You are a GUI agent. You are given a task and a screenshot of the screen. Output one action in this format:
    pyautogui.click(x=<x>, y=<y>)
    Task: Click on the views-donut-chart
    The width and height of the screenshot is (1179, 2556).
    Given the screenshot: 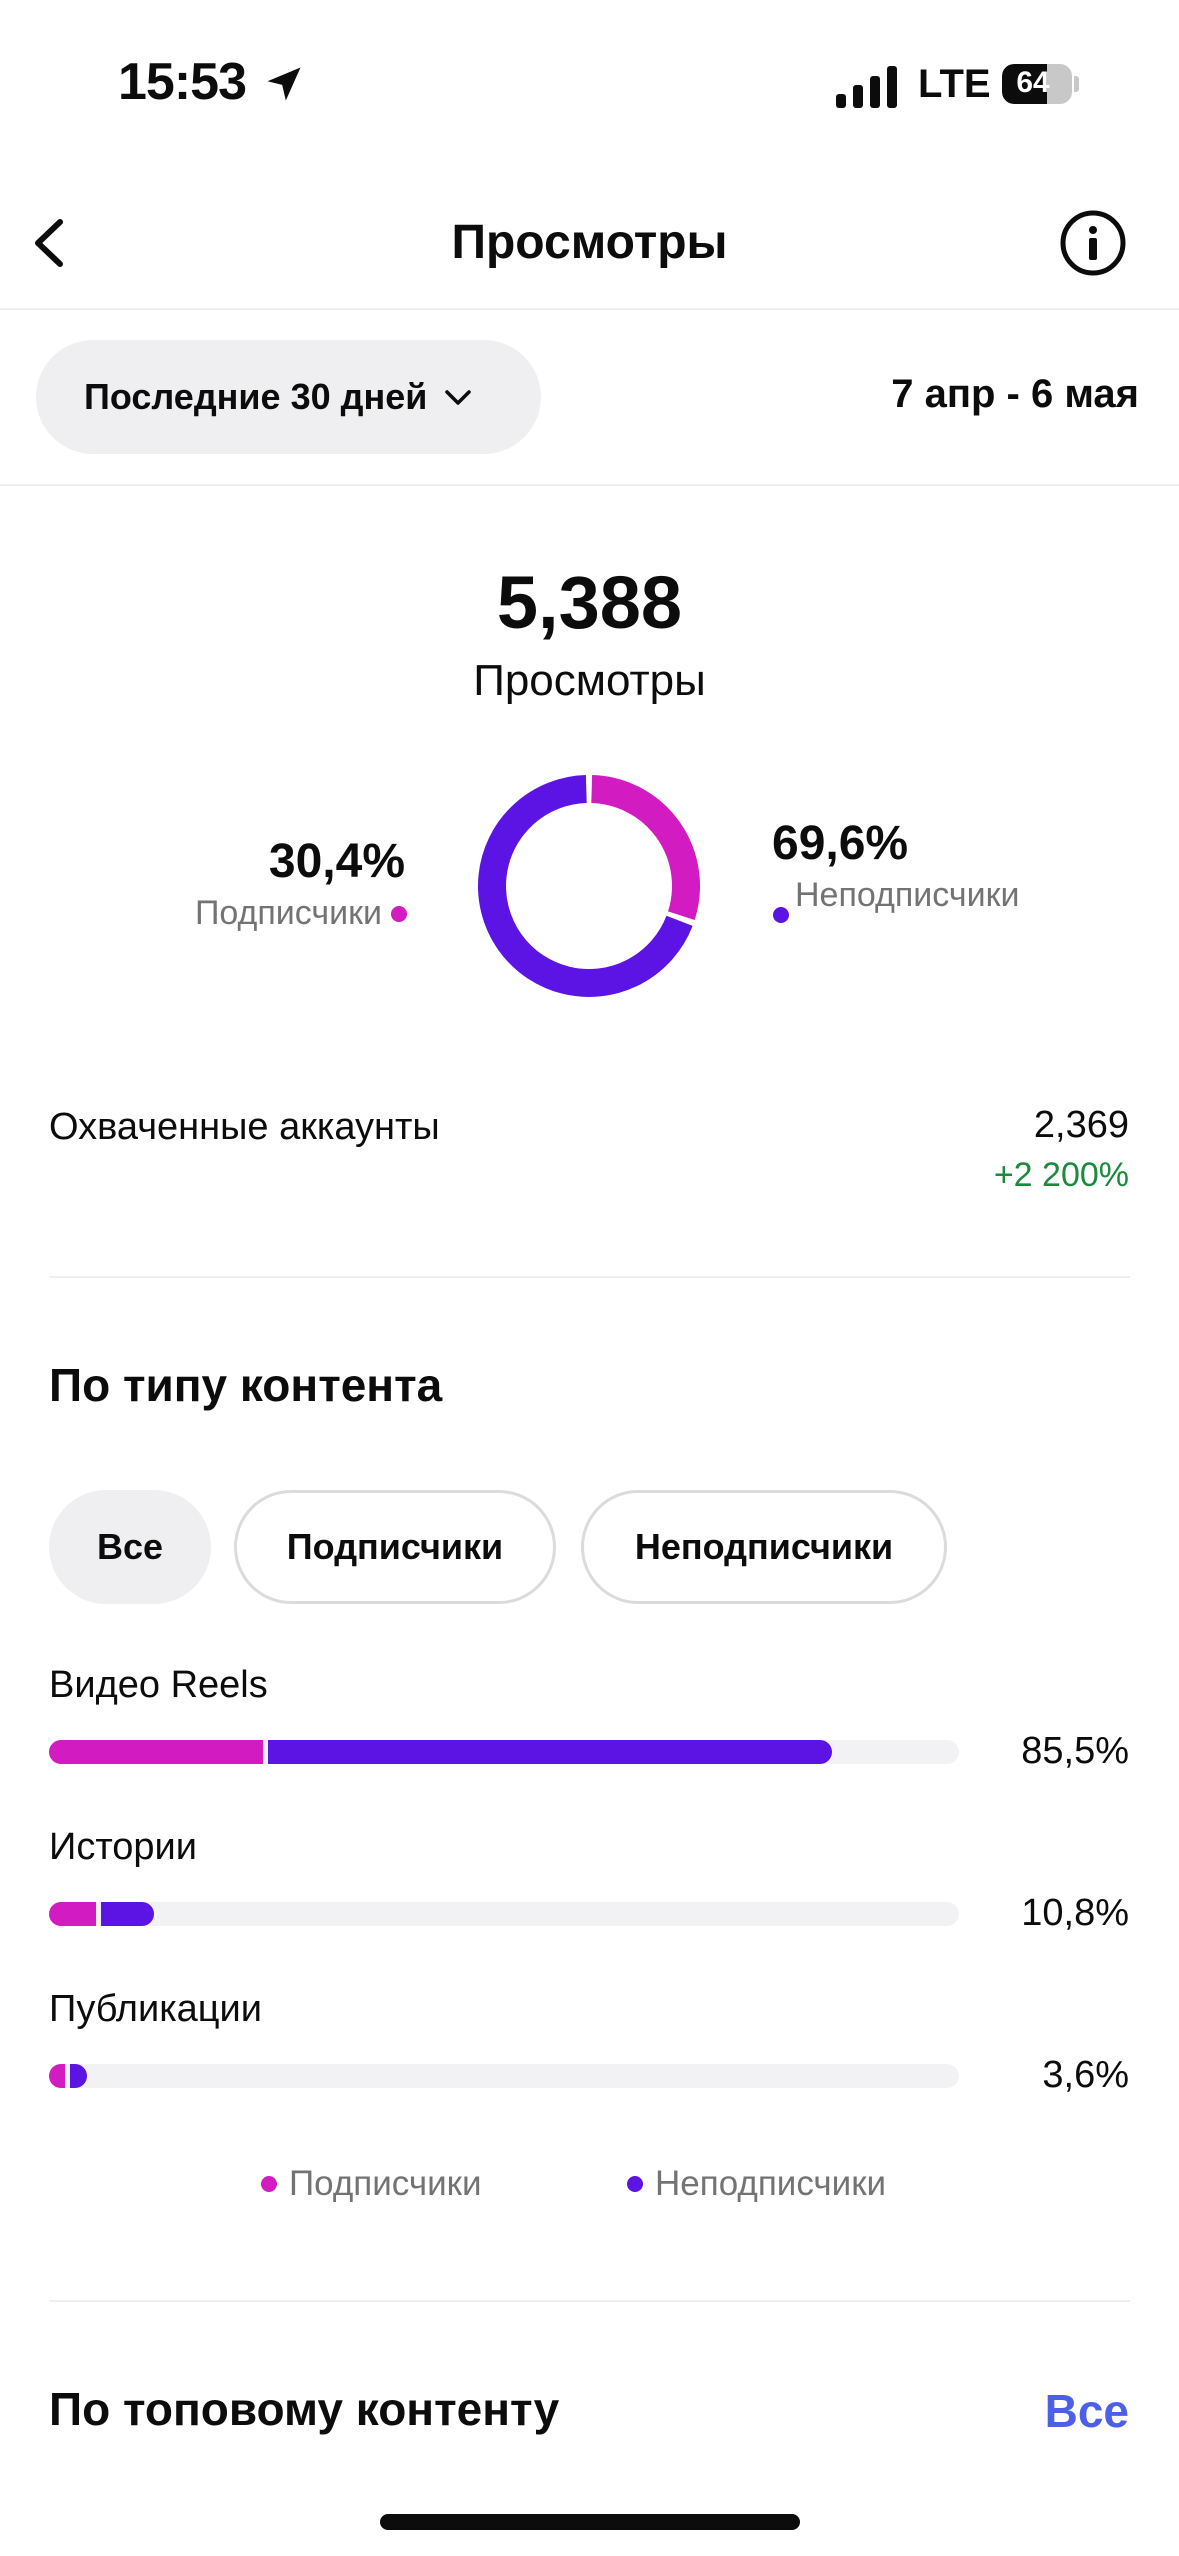 What is the action you would take?
    pyautogui.click(x=589, y=886)
    